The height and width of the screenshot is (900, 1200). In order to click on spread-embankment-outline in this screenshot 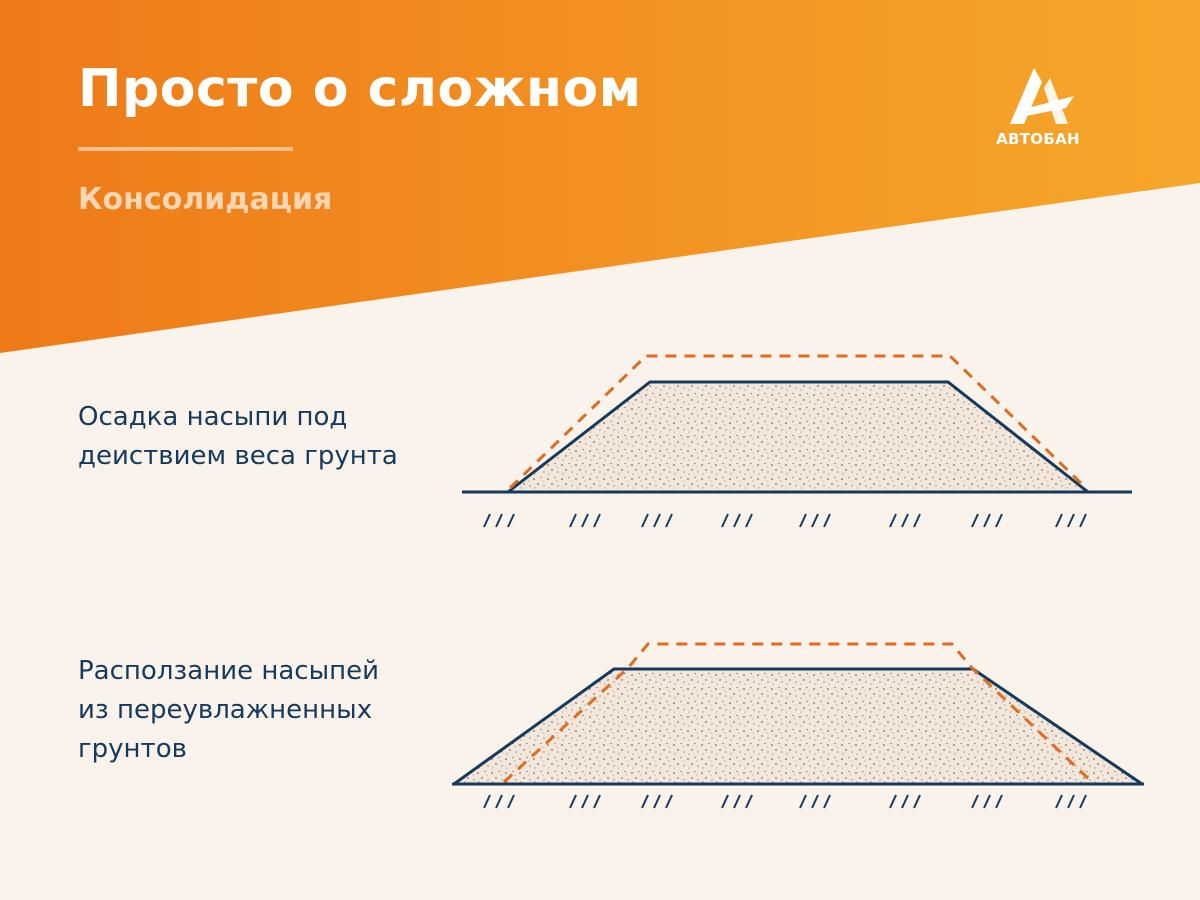, I will do `click(798, 726)`.